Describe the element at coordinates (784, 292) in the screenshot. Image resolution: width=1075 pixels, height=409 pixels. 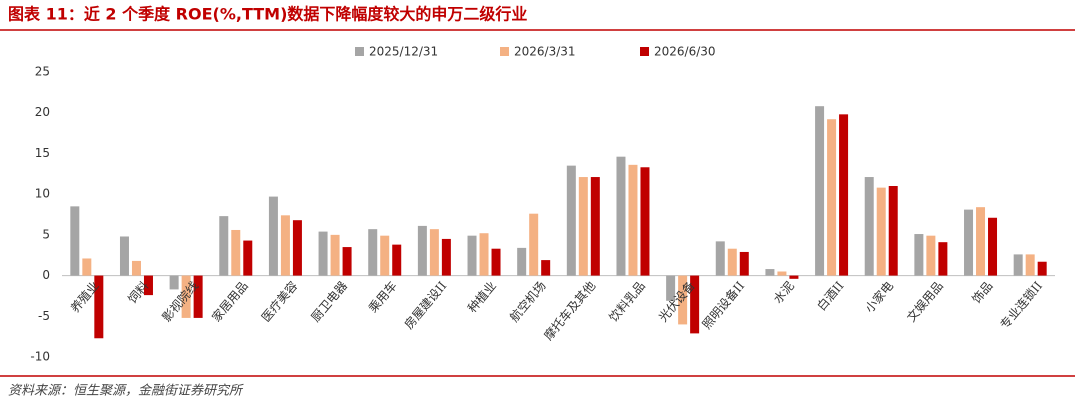
I see `x-tick-label: 水泥` at that location.